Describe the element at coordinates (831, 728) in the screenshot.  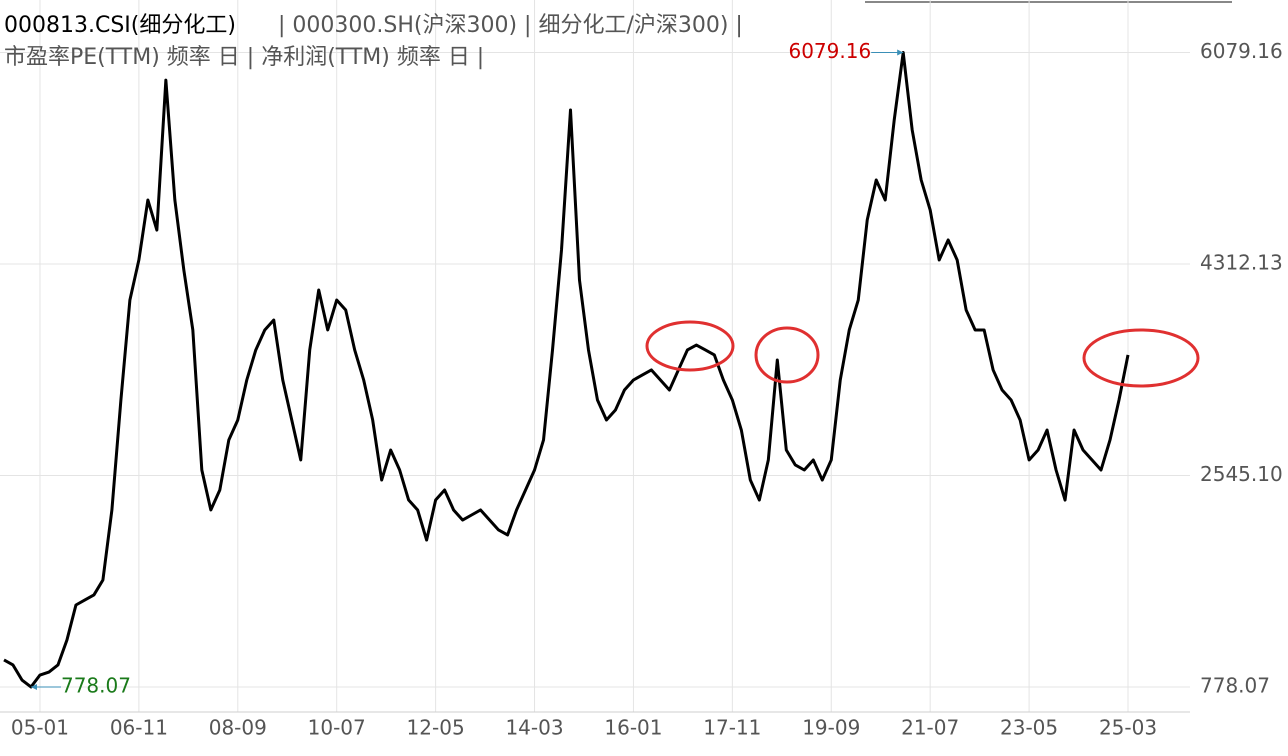
I see `x-tick-label: 19-09` at that location.